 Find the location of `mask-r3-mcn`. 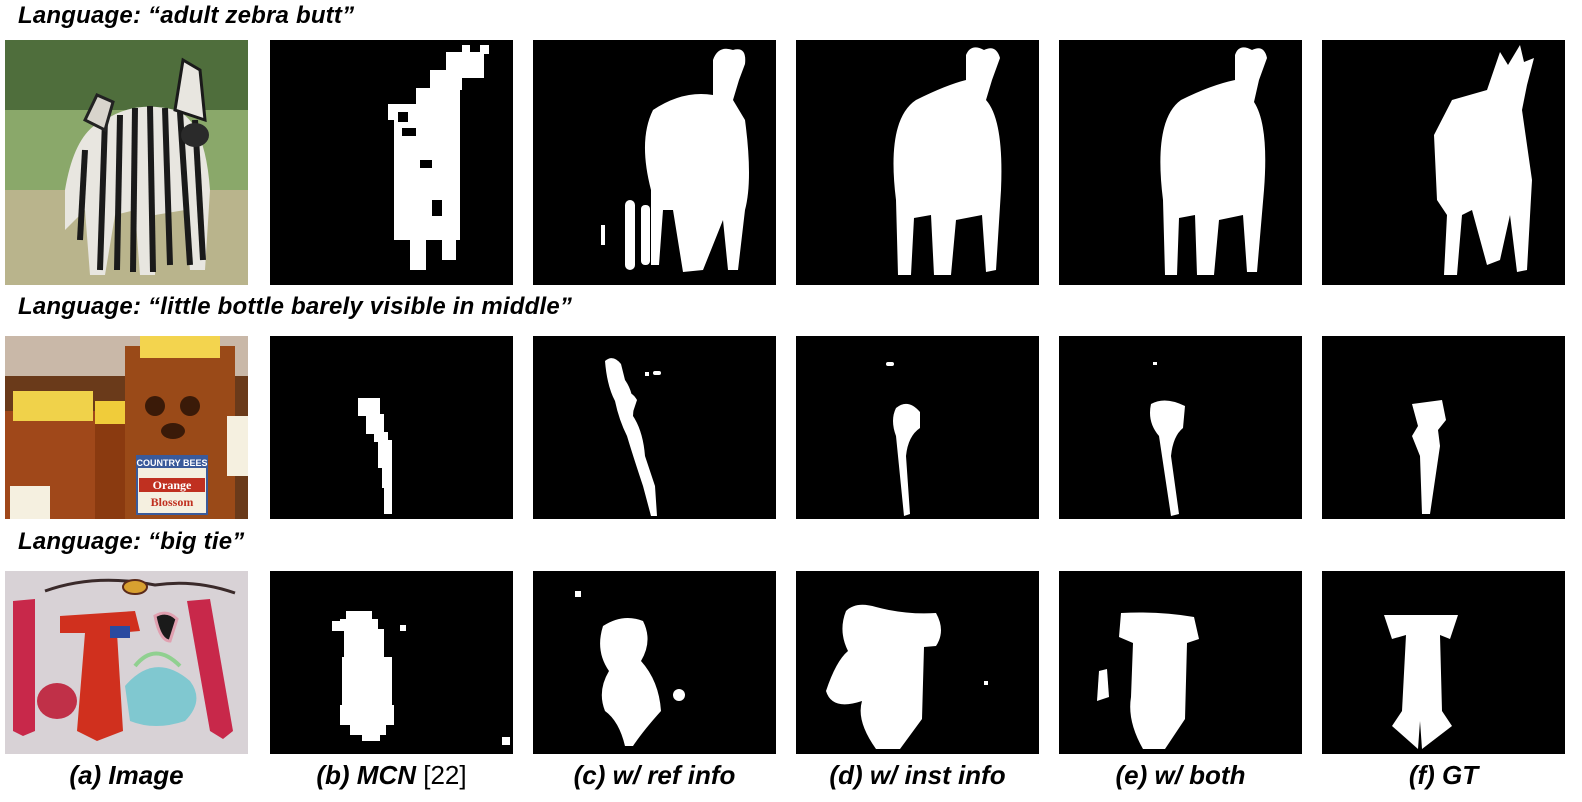

mask-r3-mcn is located at coordinates (391, 662).